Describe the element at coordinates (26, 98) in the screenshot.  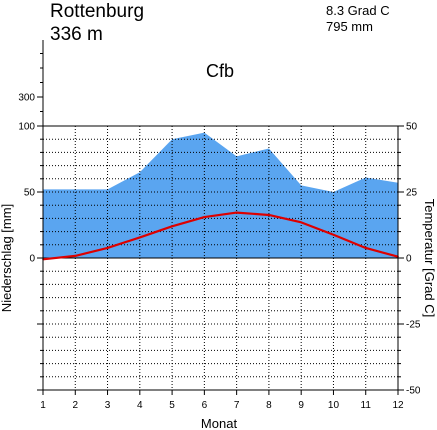
I see `extended-tick-label: 300` at that location.